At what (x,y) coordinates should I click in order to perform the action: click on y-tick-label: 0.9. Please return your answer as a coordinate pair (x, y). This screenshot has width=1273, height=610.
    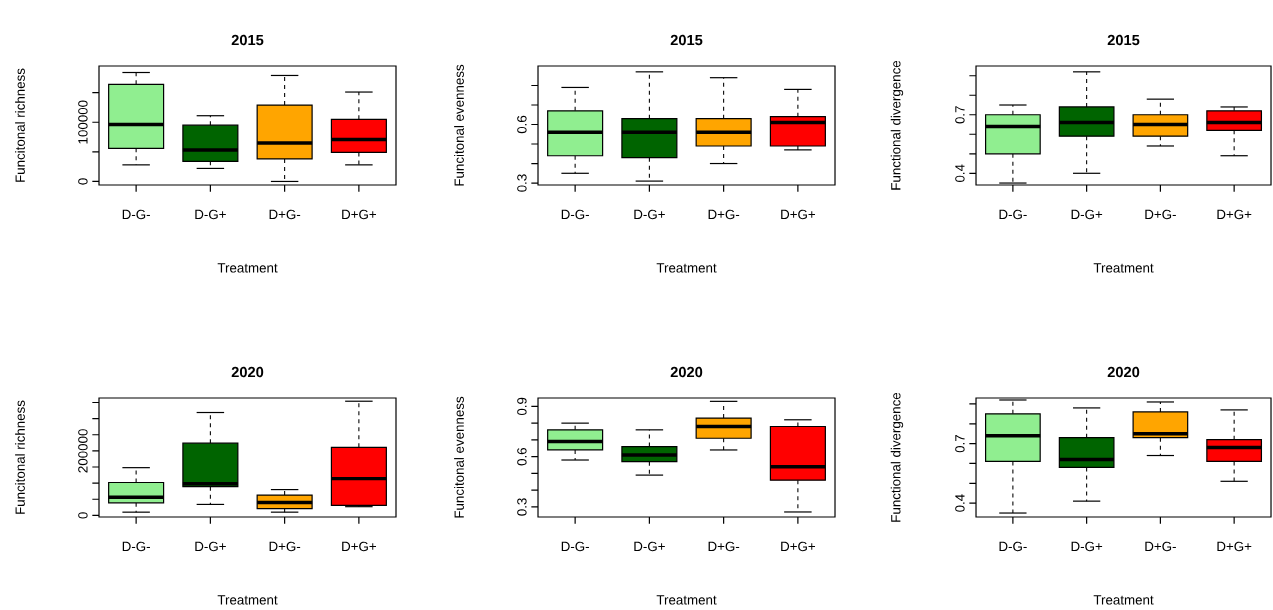
    Looking at the image, I should click on (522, 406).